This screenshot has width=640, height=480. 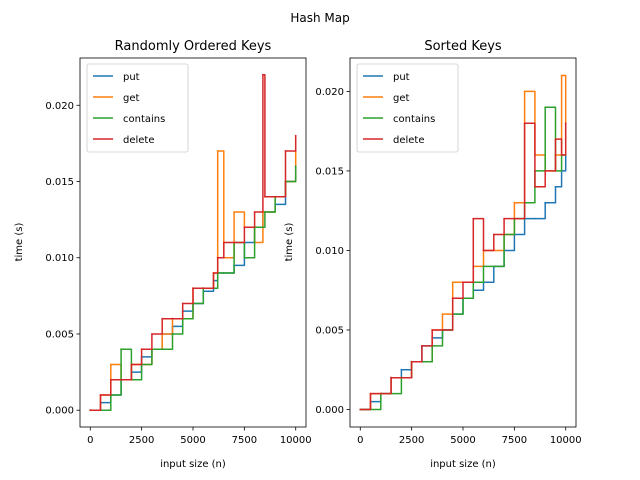 What do you see at coordinates (319, 18) in the screenshot?
I see `figure-suptitle: Hash Map` at bounding box center [319, 18].